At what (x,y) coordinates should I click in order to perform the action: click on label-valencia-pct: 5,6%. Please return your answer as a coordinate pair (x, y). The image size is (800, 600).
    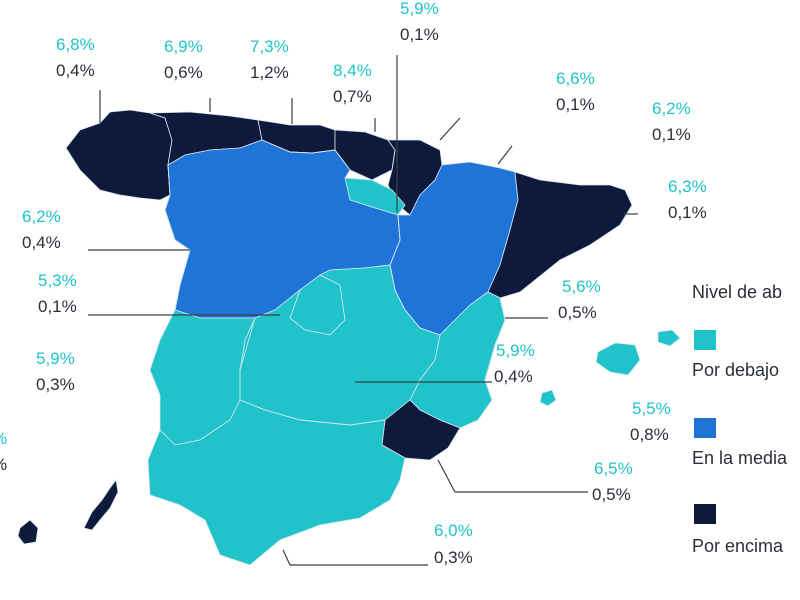
    Looking at the image, I should click on (581, 286).